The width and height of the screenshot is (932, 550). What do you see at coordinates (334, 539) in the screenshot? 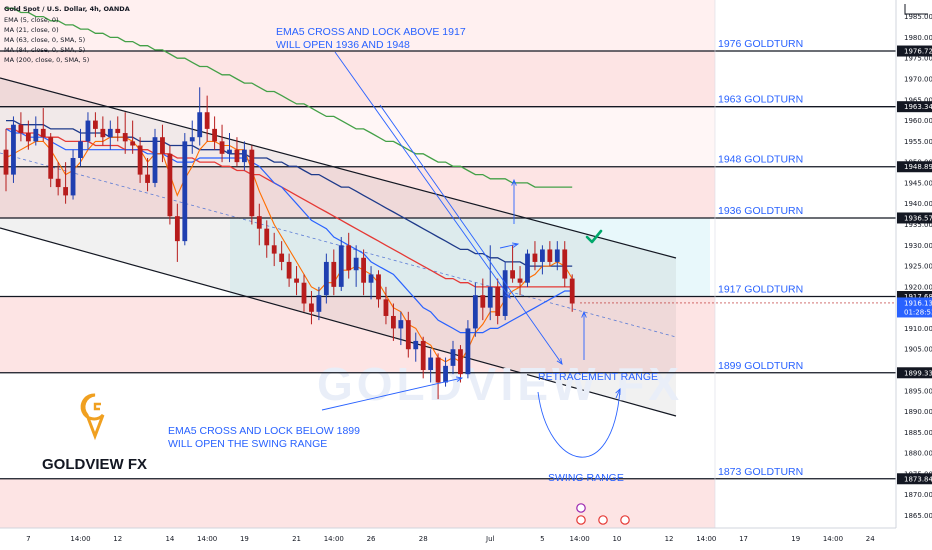
I see `time-tick-7: 14:00` at bounding box center [334, 539].